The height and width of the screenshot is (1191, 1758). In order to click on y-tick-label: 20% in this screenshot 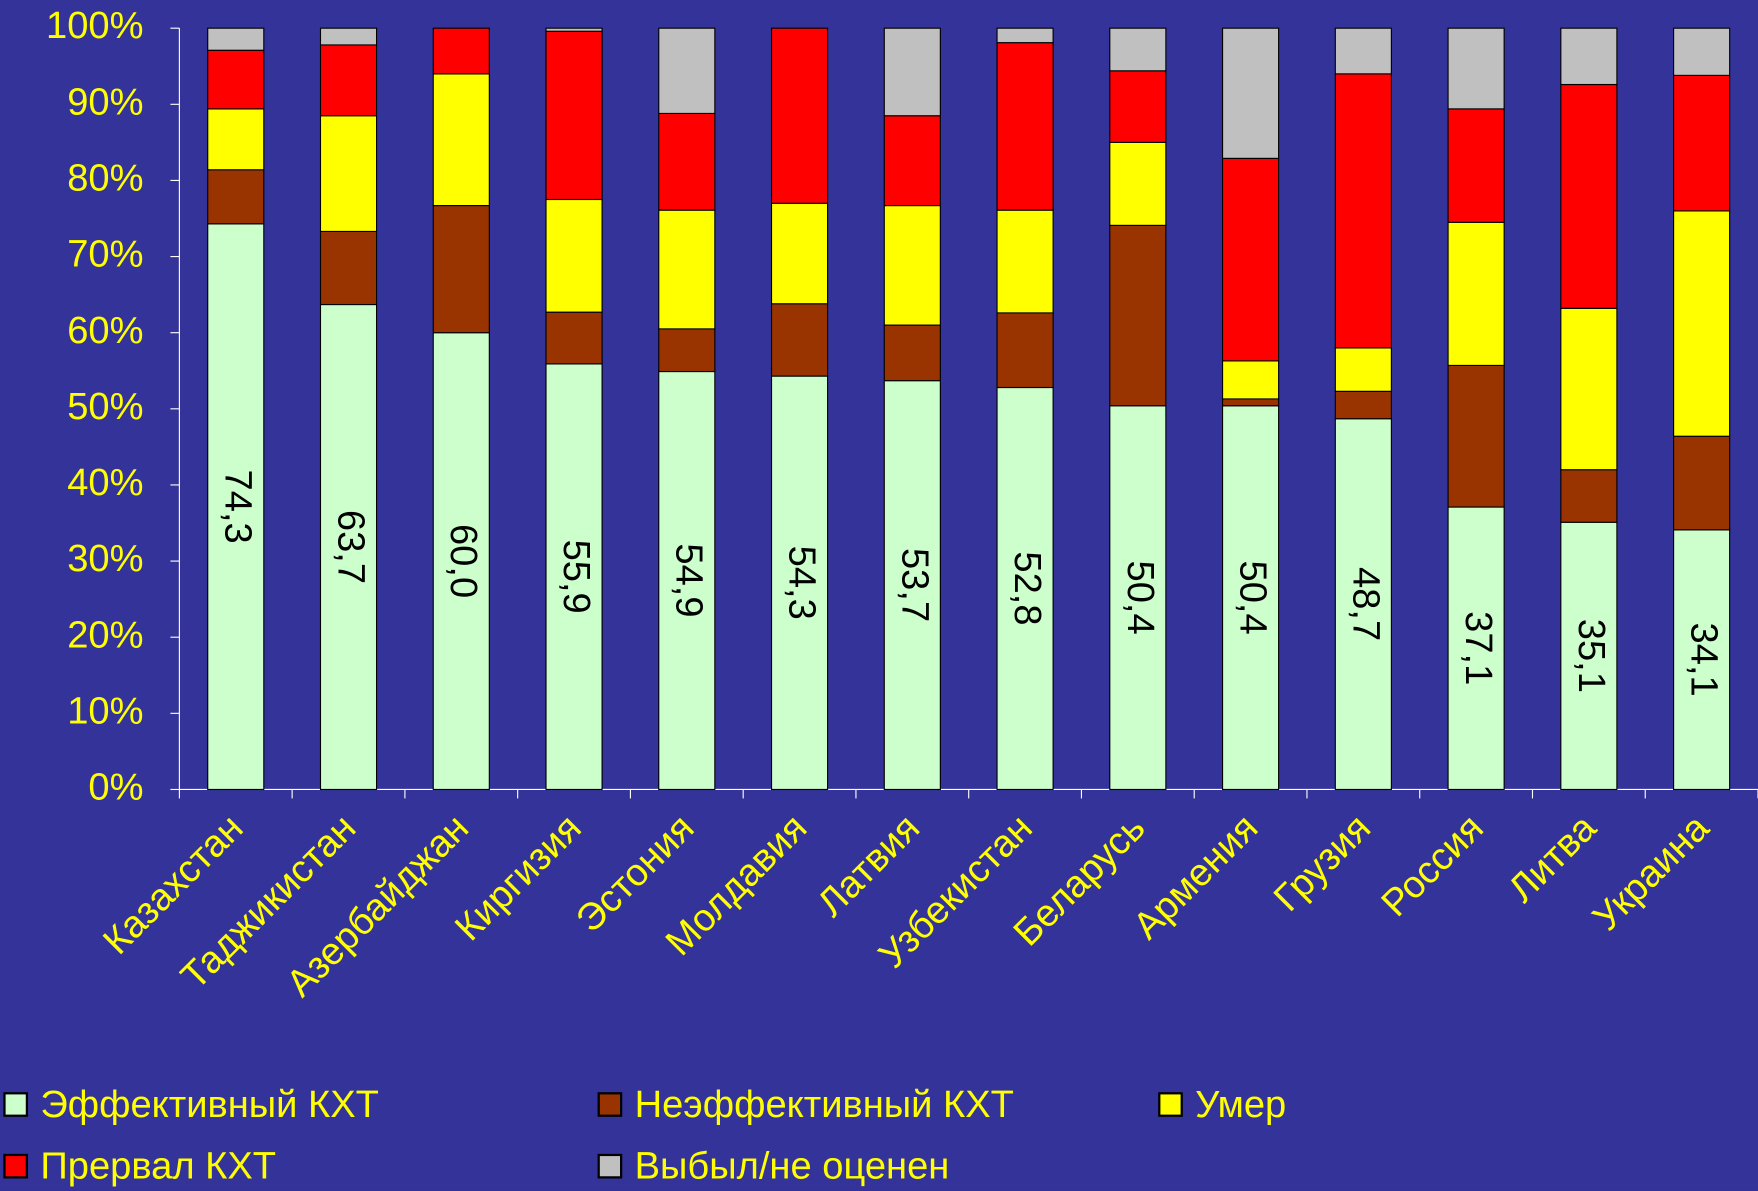, I will do `click(105, 635)`.